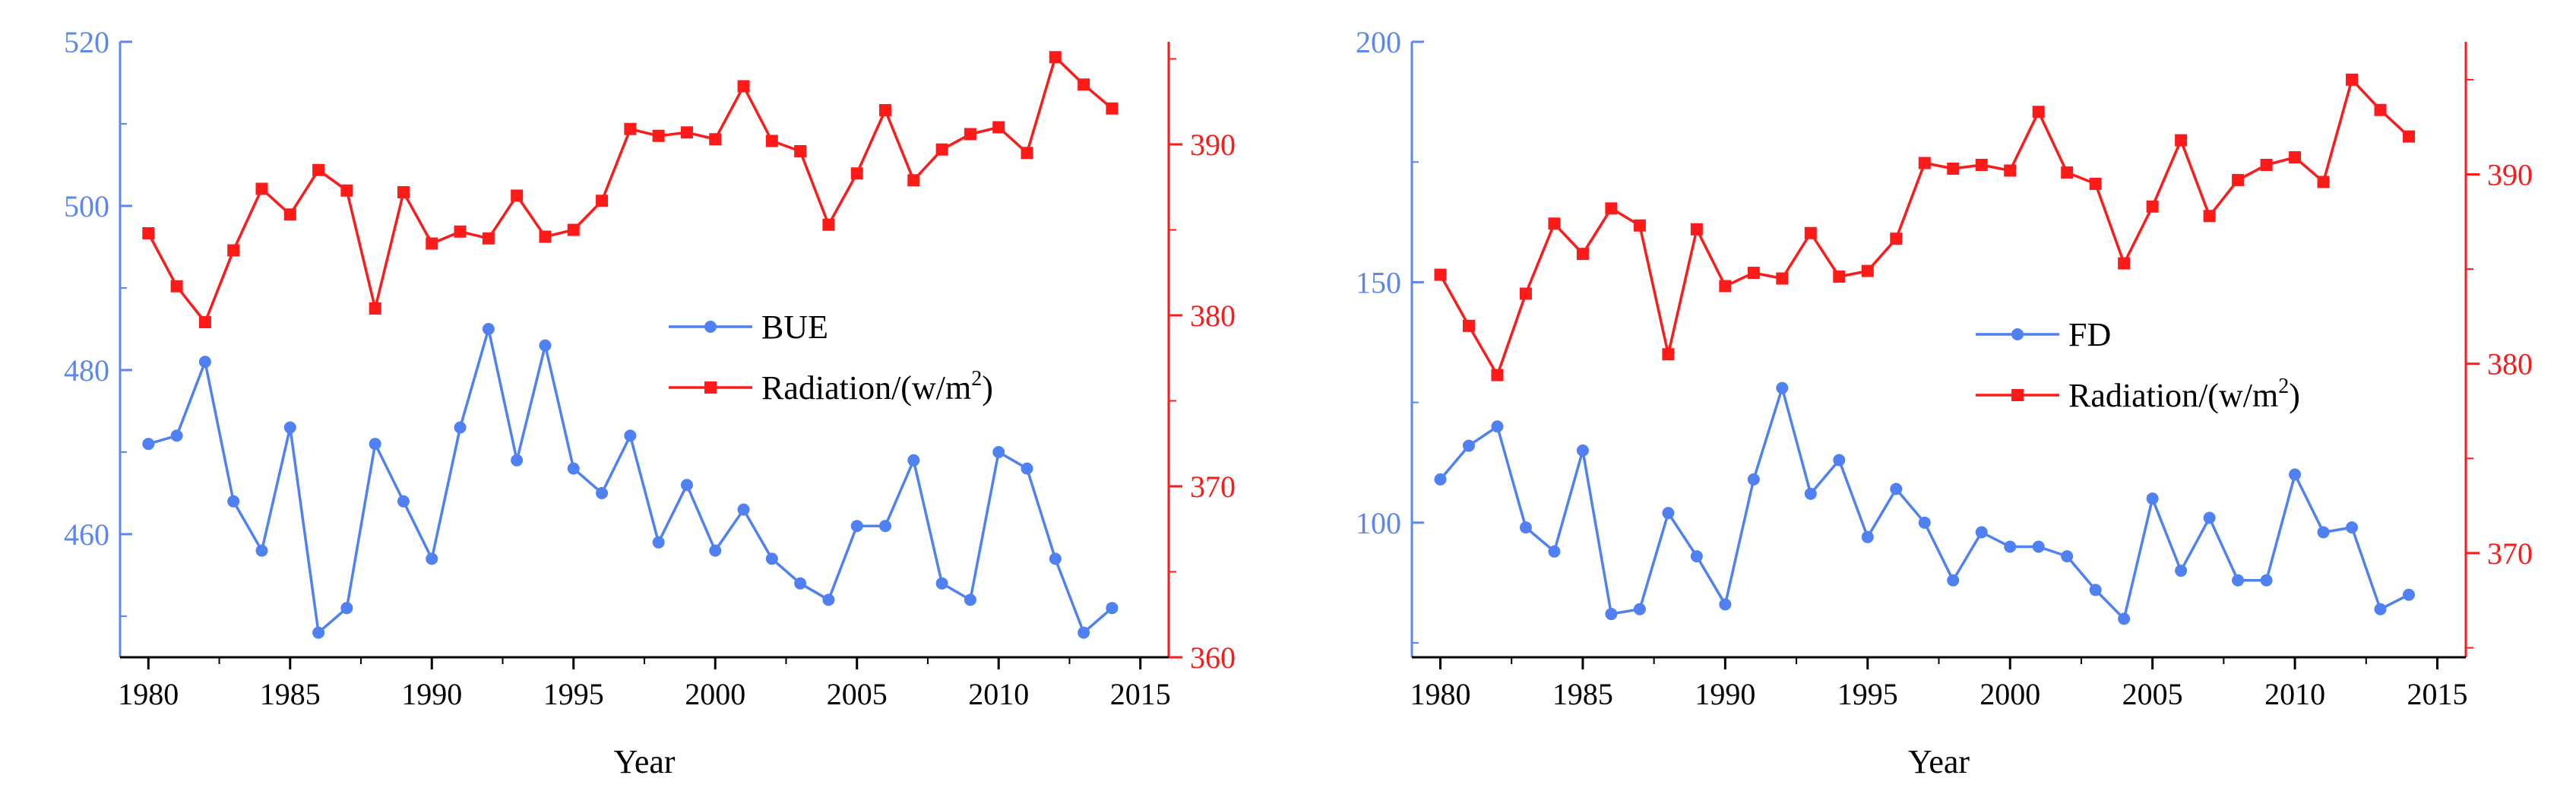 This screenshot has height=810, width=2576. What do you see at coordinates (1924, 227) in the screenshot?
I see `series-line` at bounding box center [1924, 227].